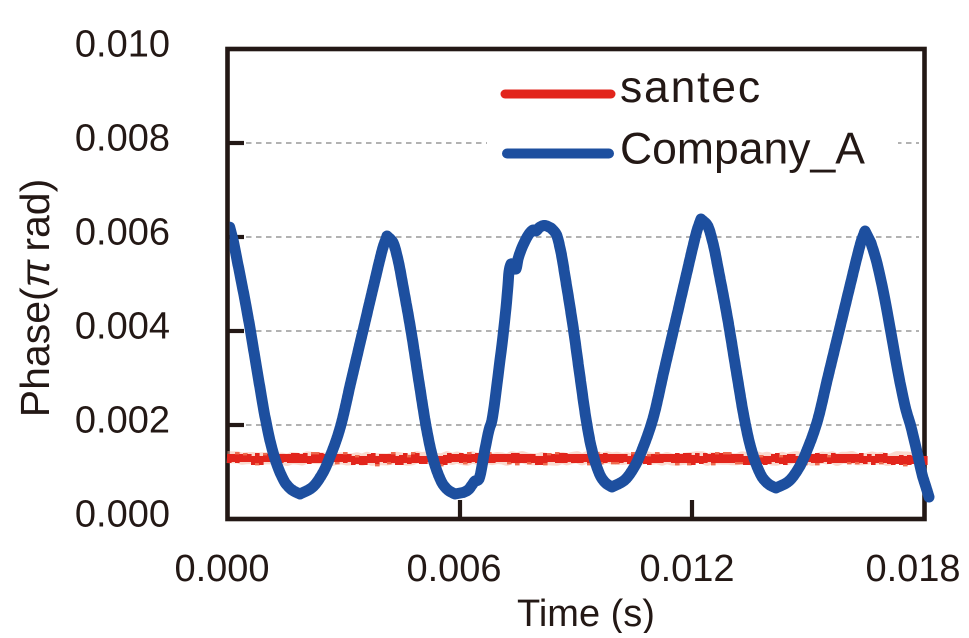  What do you see at coordinates (122, 327) in the screenshot?
I see `svg-text: 0.004` at bounding box center [122, 327].